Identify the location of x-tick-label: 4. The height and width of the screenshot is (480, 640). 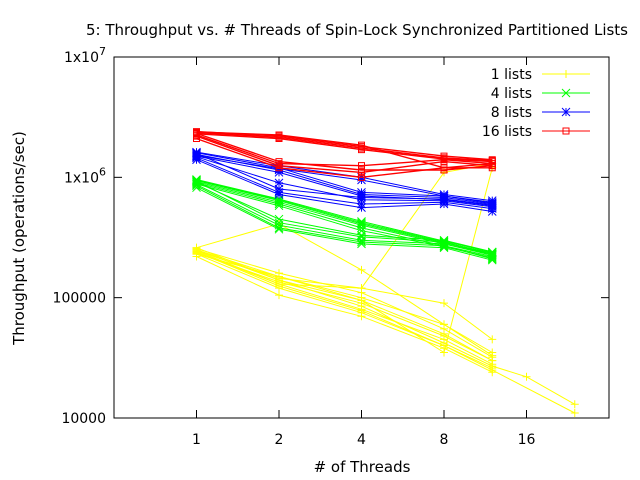
(361, 440).